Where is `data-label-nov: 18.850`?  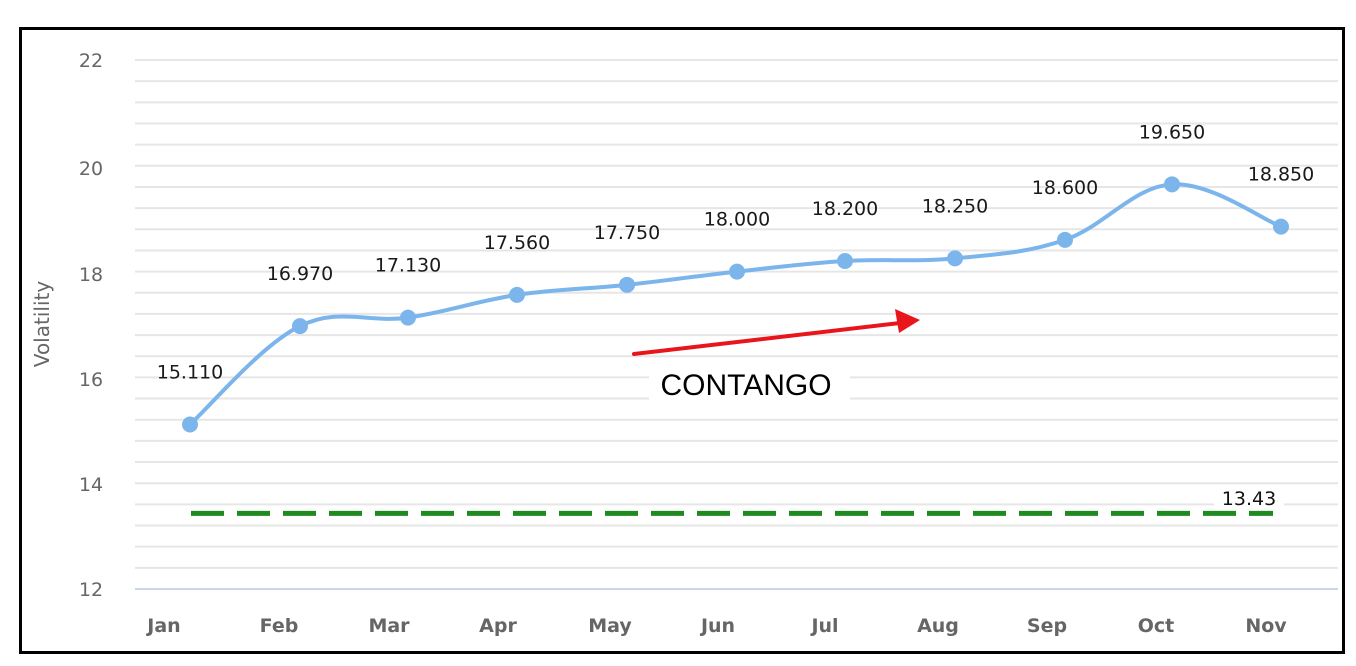 data-label-nov: 18.850 is located at coordinates (1281, 175).